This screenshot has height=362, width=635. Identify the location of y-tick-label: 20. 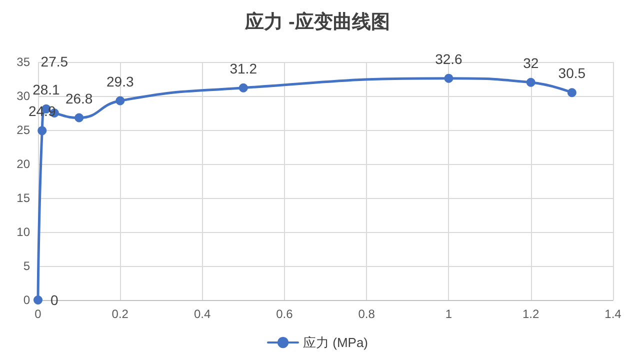
(23, 164).